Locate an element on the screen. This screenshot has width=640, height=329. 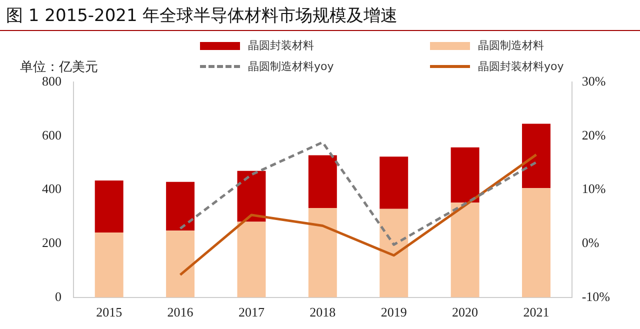
y-tick-label: 0 is located at coordinates (58, 296).